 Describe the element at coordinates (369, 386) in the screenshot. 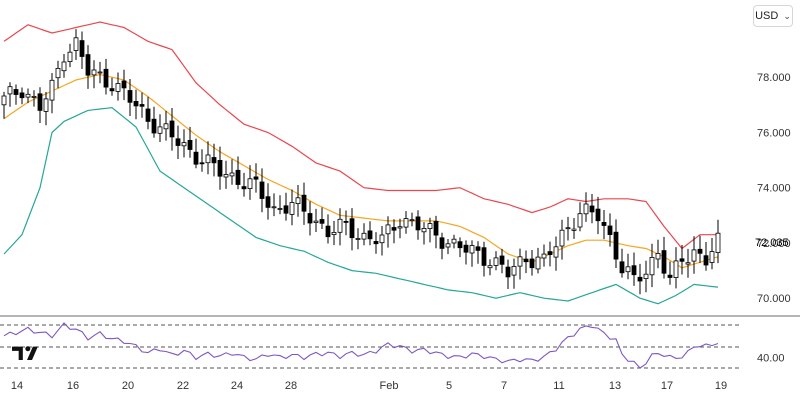

I see `time-axis: 14 16 20 22 24 28 Feb 5 7 11 13 17 19` at that location.